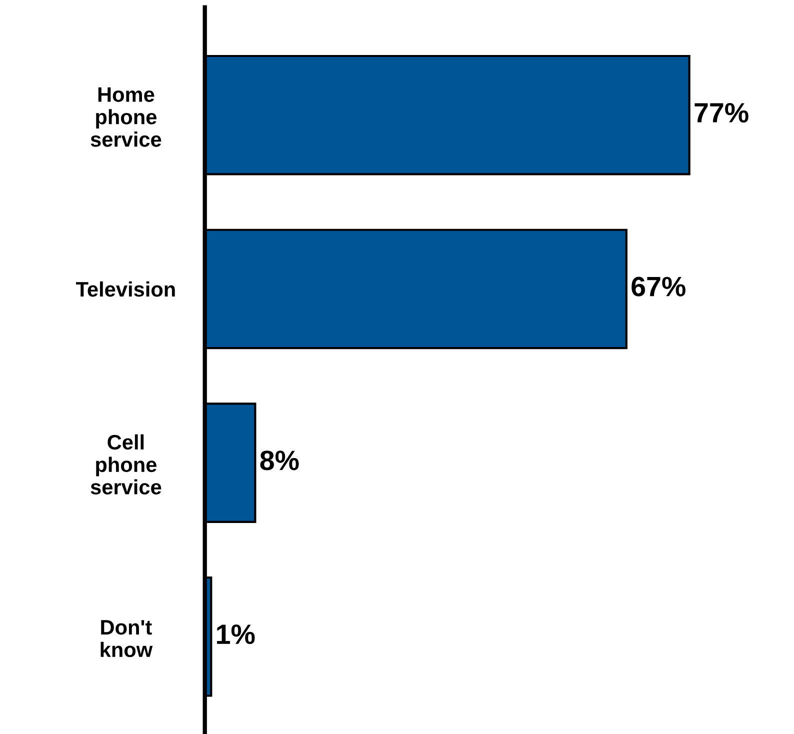  What do you see at coordinates (125, 289) in the screenshot?
I see `y-tick-label: Television` at bounding box center [125, 289].